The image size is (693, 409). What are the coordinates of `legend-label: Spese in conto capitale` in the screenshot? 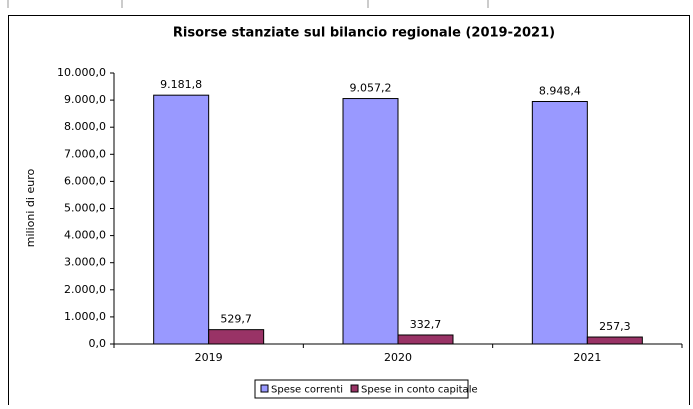 It's located at (419, 390).